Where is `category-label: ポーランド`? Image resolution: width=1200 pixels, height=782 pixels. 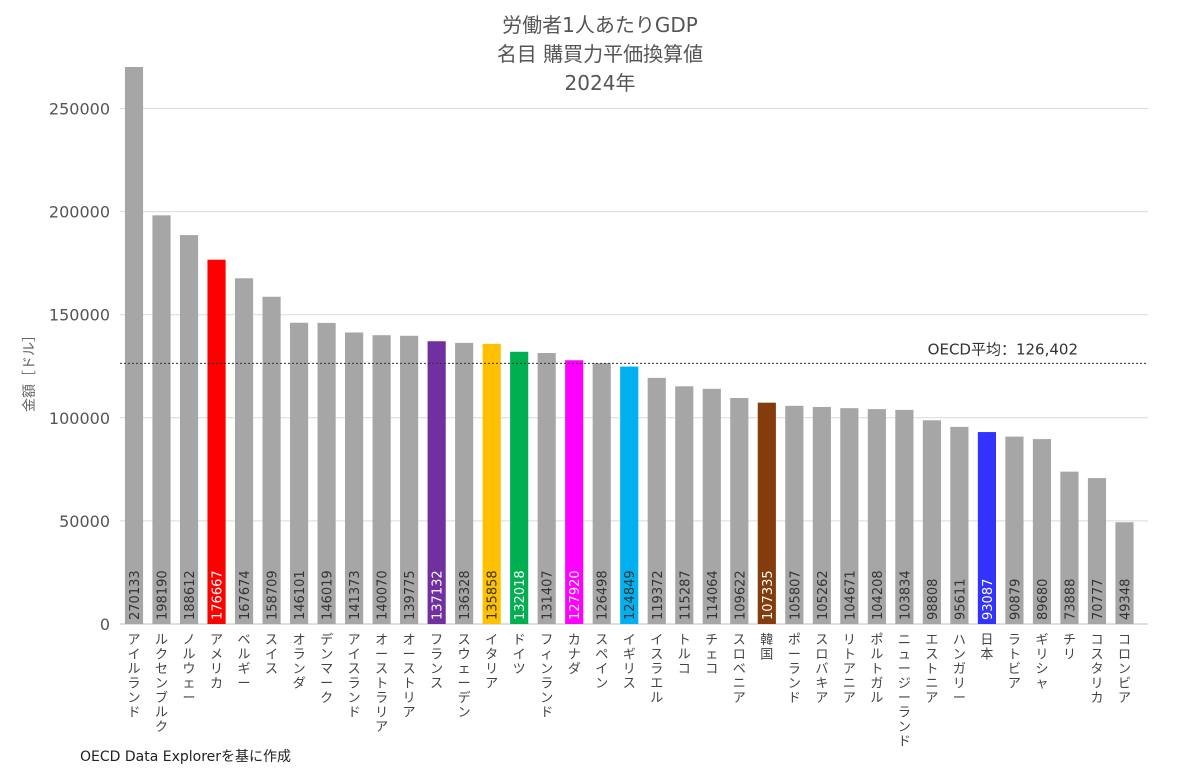
category-label: ポーランド is located at coordinates (794, 669).